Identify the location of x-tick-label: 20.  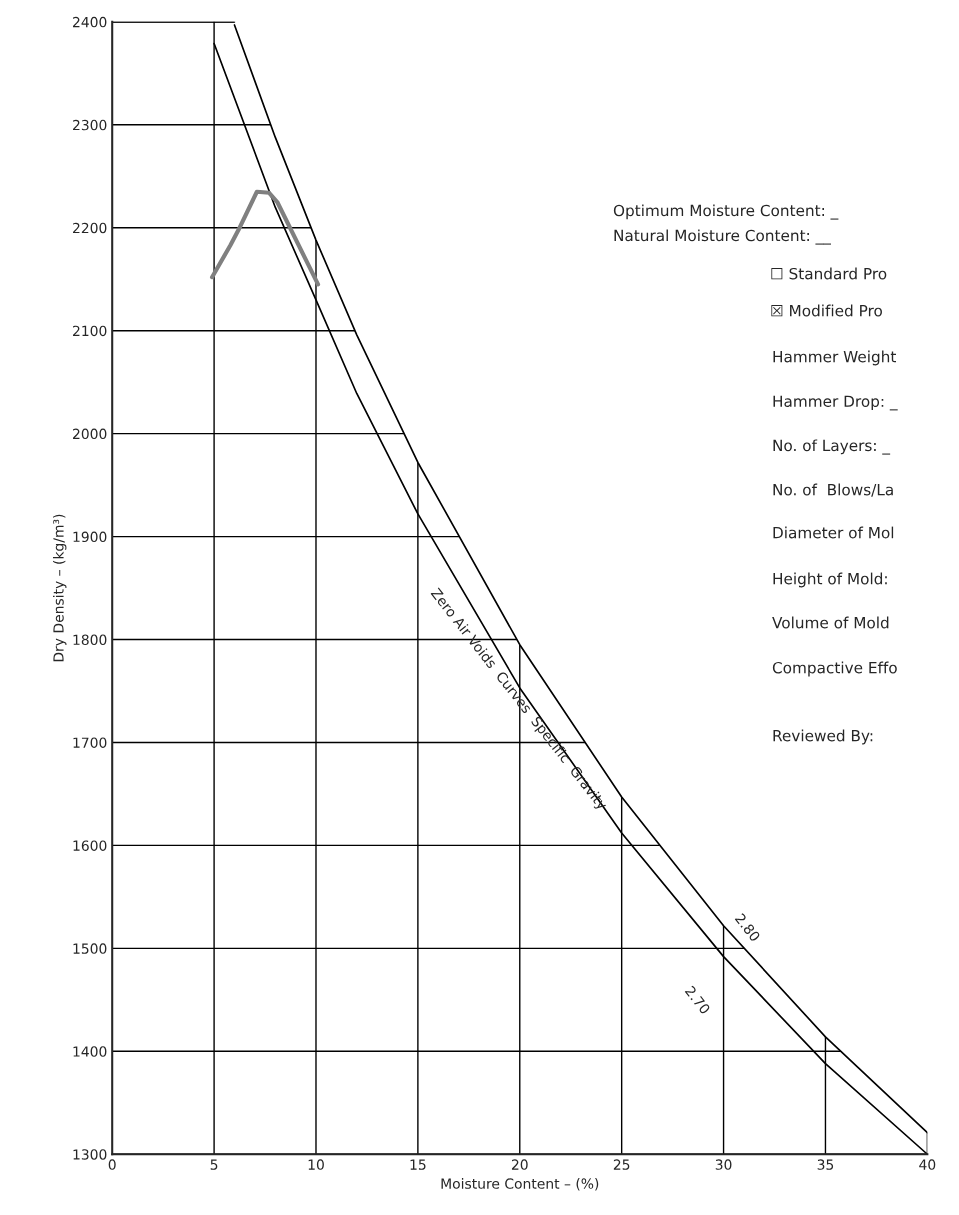
(519, 1164).